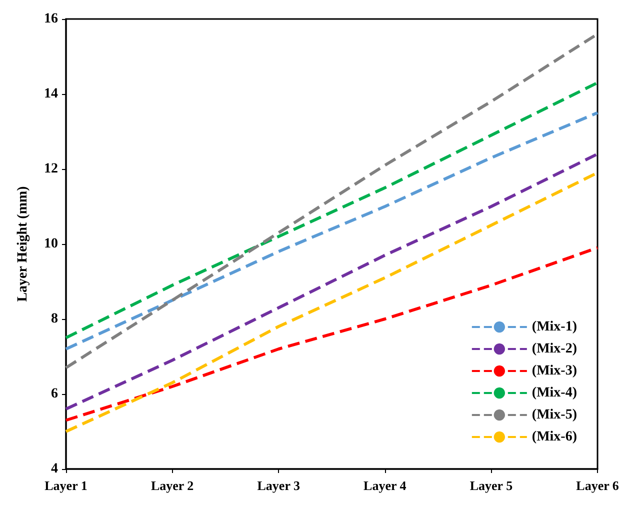 This screenshot has height=505, width=630. Describe the element at coordinates (51, 169) in the screenshot. I see `y-tick-label: 12` at that location.